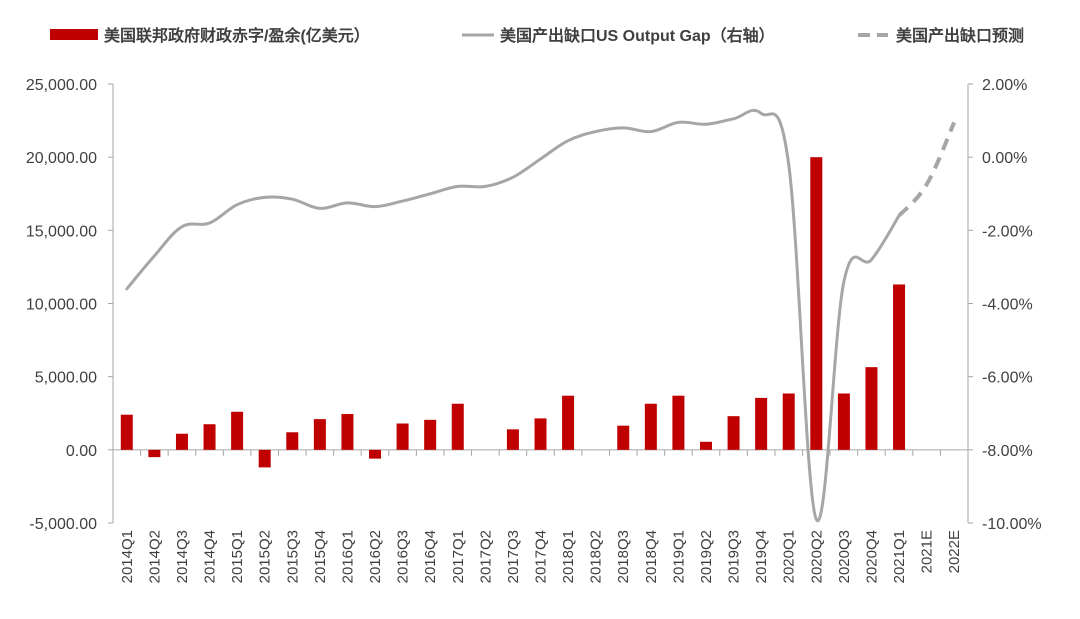  What do you see at coordinates (651, 556) in the screenshot?
I see `x-axis-tick-label: 2018Q4` at bounding box center [651, 556].